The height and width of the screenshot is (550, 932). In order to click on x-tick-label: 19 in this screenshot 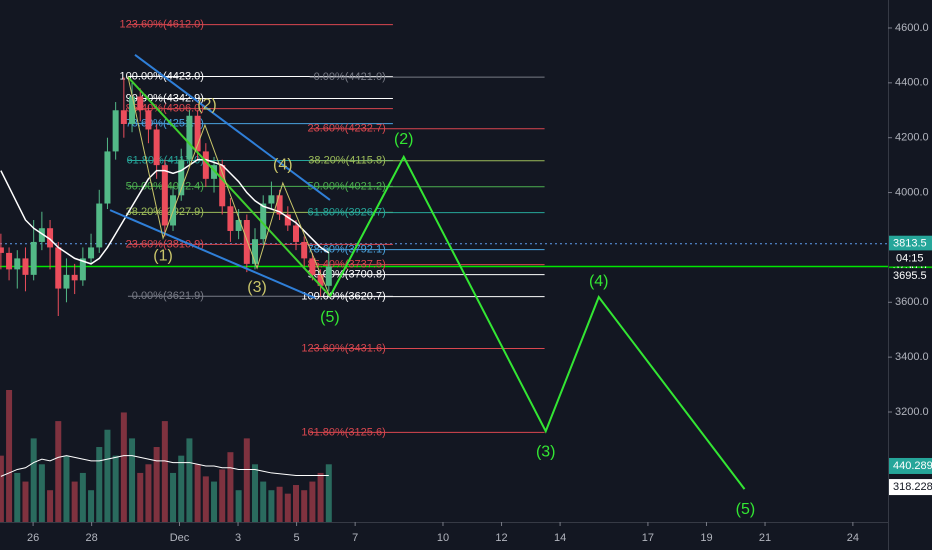, I will do `click(706, 538)`.